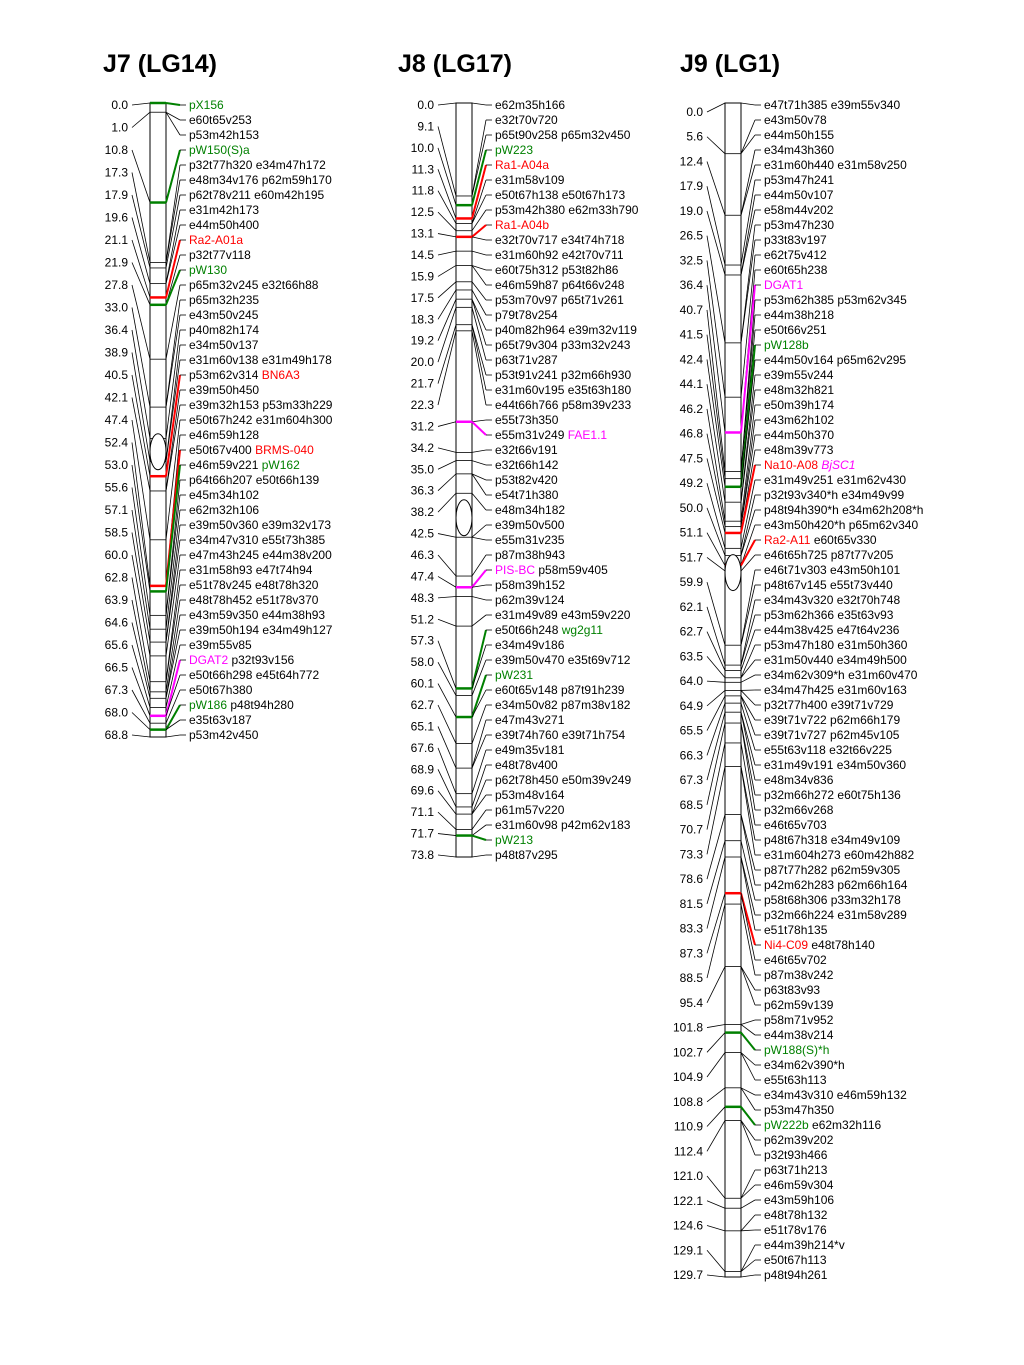 Image resolution: width=1024 pixels, height=1365 pixels. What do you see at coordinates (260, 555) in the screenshot?
I see `marker-name: e47m43h245 e44m38v200` at bounding box center [260, 555].